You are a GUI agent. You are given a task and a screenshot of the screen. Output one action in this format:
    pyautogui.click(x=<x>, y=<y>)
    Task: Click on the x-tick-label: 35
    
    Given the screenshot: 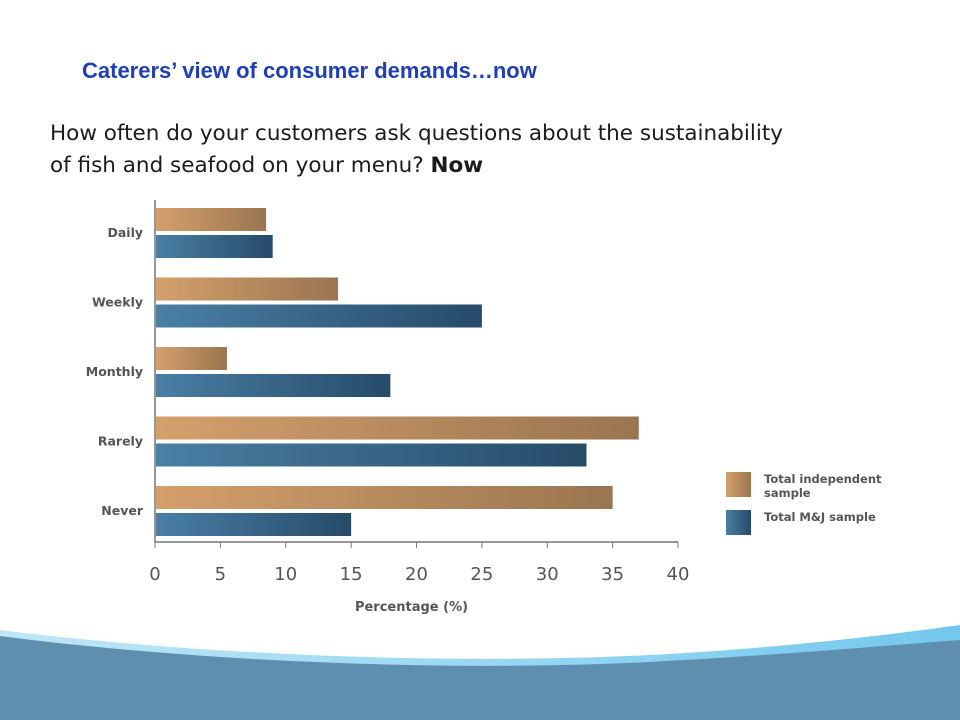 What is the action you would take?
    pyautogui.click(x=612, y=574)
    